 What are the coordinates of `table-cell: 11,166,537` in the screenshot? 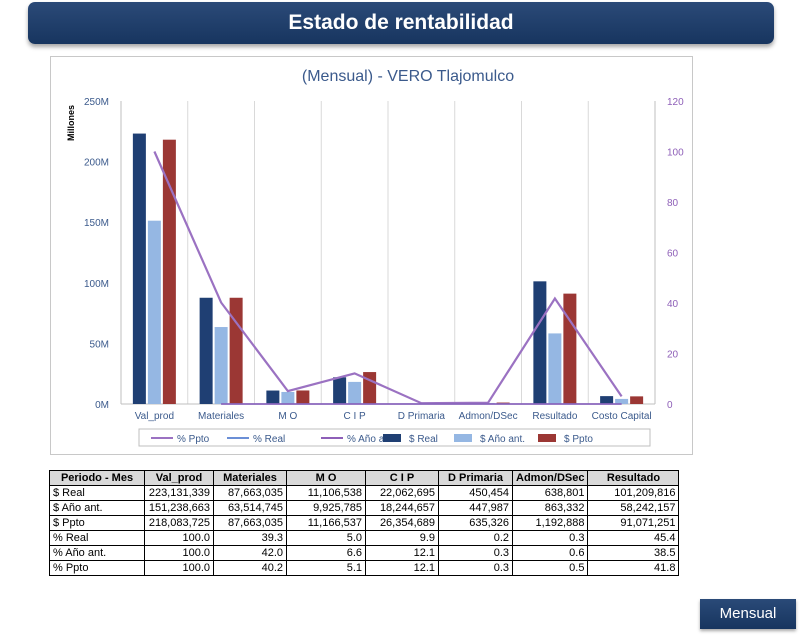 It's located at (326, 523).